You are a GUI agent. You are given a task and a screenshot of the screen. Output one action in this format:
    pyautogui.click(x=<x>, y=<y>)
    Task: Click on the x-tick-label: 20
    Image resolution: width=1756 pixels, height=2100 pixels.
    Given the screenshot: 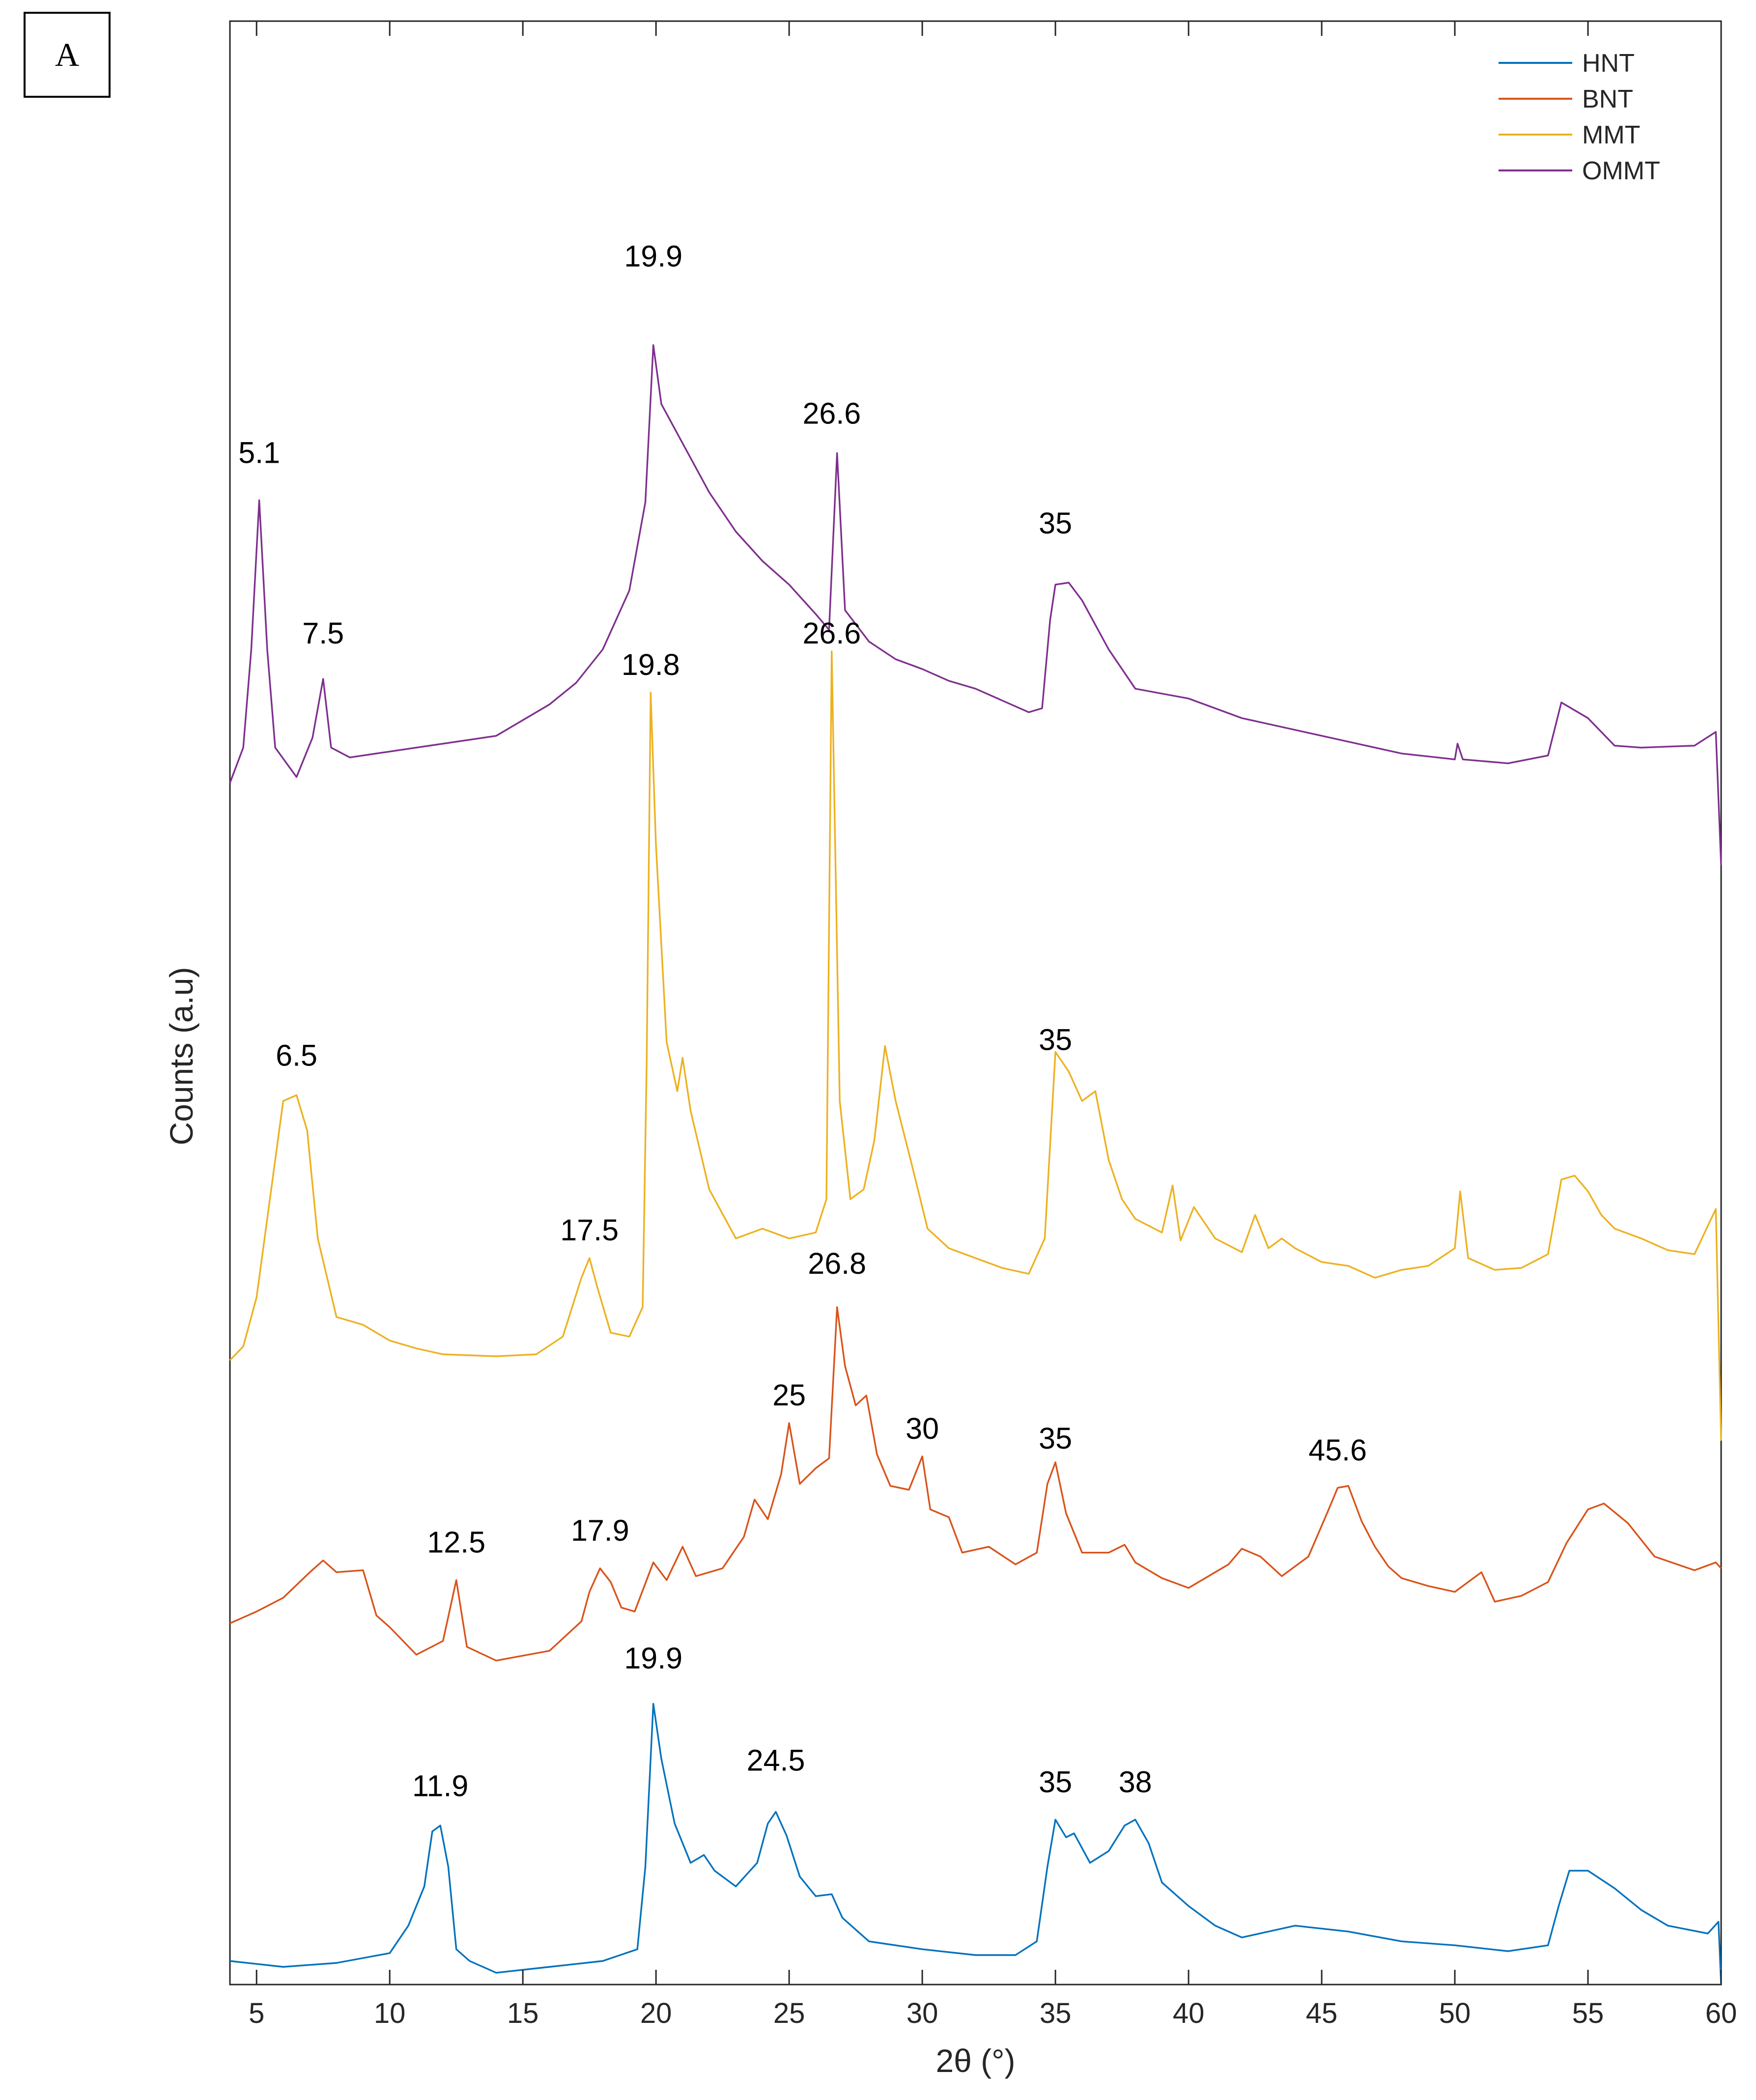 What is the action you would take?
    pyautogui.click(x=656, y=2013)
    